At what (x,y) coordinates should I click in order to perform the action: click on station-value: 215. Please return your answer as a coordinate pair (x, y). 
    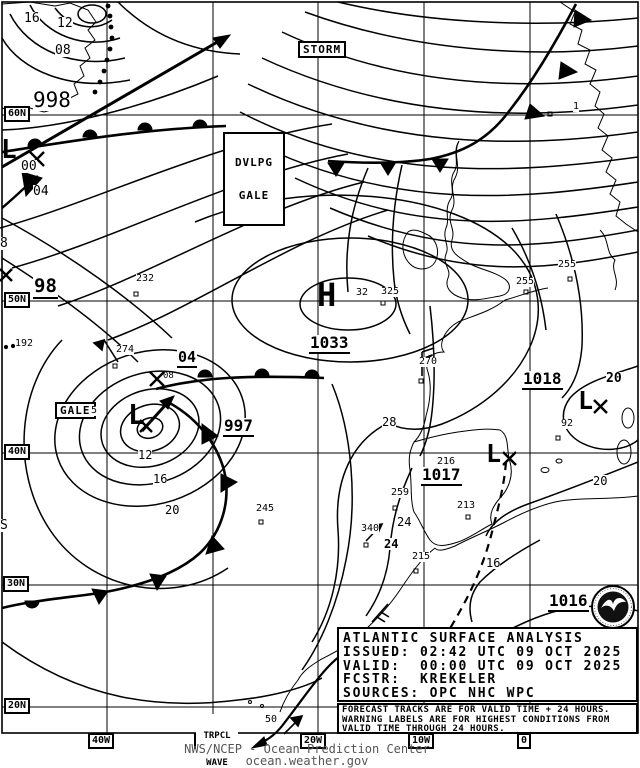
    Looking at the image, I should click on (421, 556).